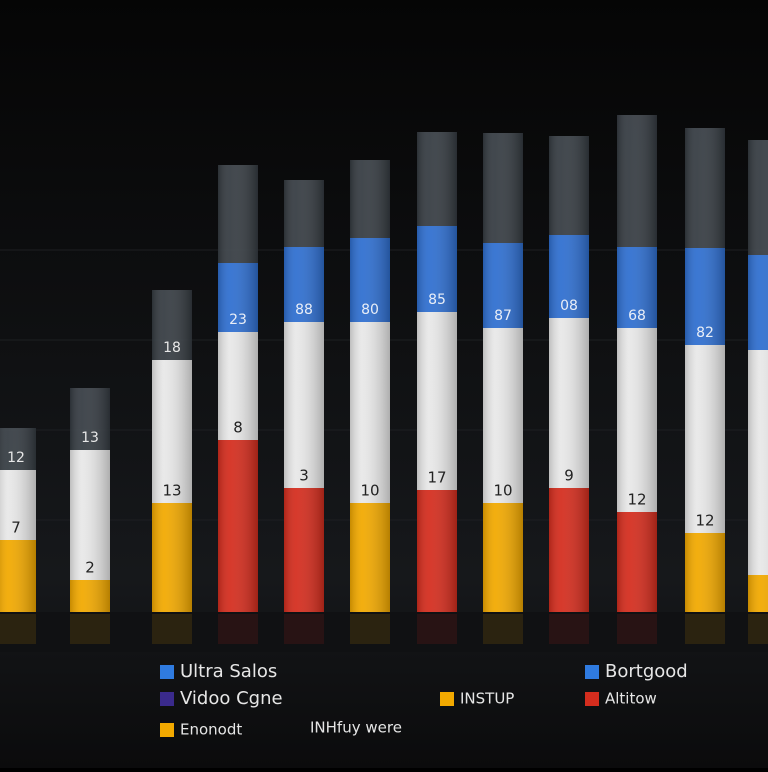 The image size is (768, 772). Describe the element at coordinates (637, 316) in the screenshot. I see `data-label: 68` at that location.